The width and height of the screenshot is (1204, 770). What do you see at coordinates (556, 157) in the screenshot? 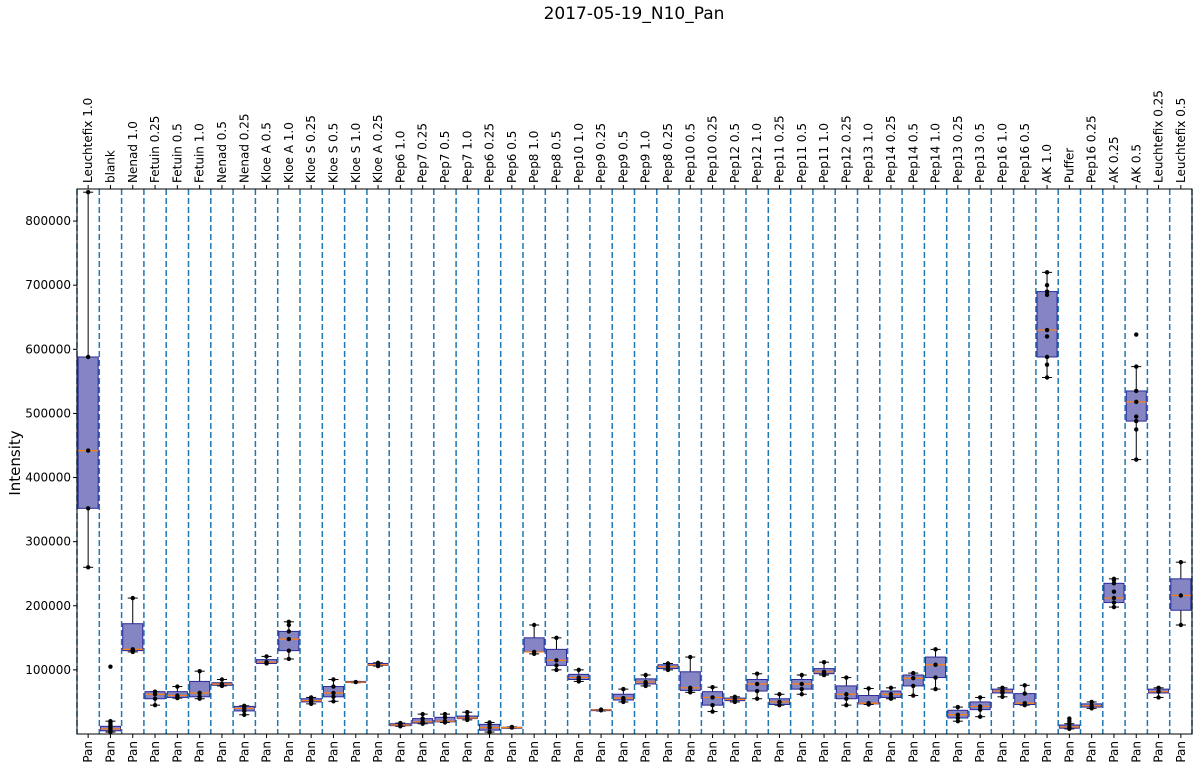
I see `category-label: Pep8 0.5` at bounding box center [556, 157].